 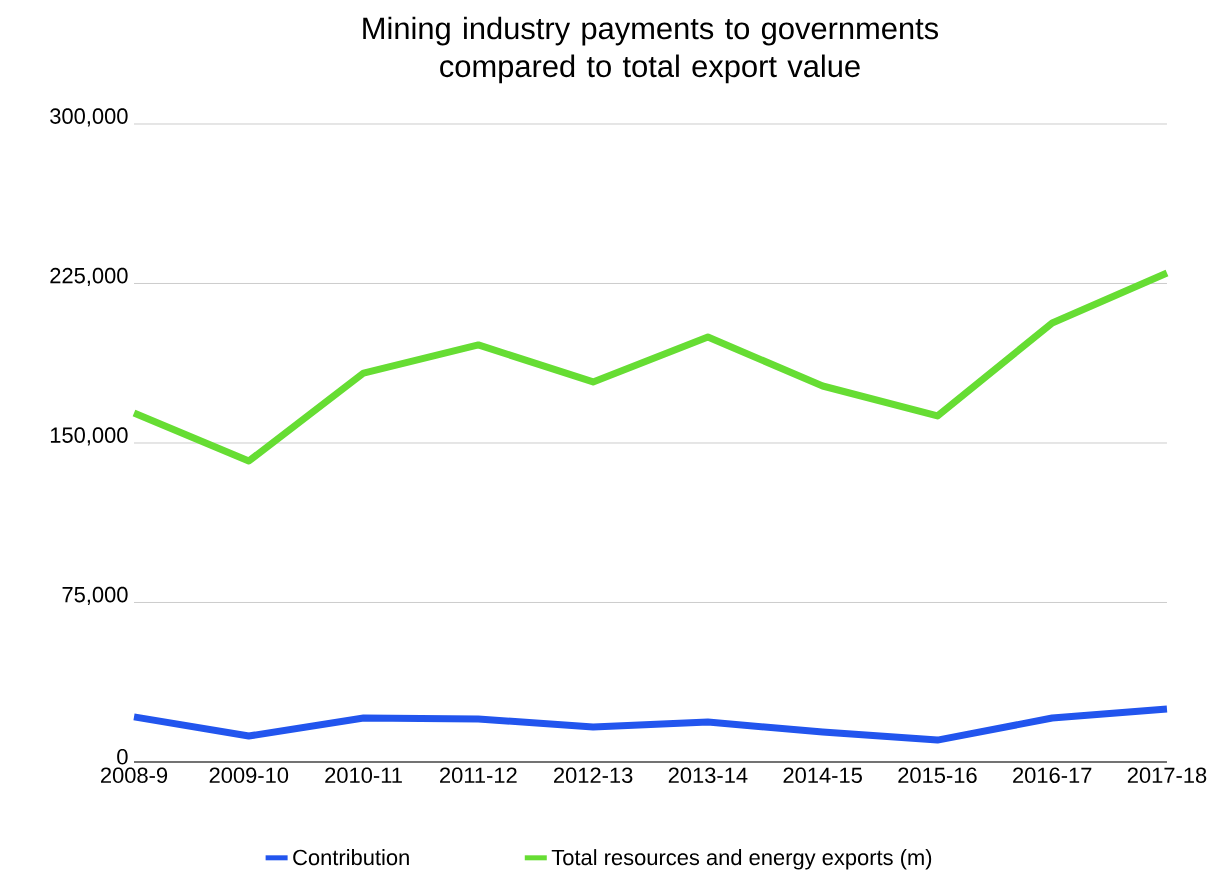 I want to click on x-tick-label: 2008-9, so click(x=134, y=775).